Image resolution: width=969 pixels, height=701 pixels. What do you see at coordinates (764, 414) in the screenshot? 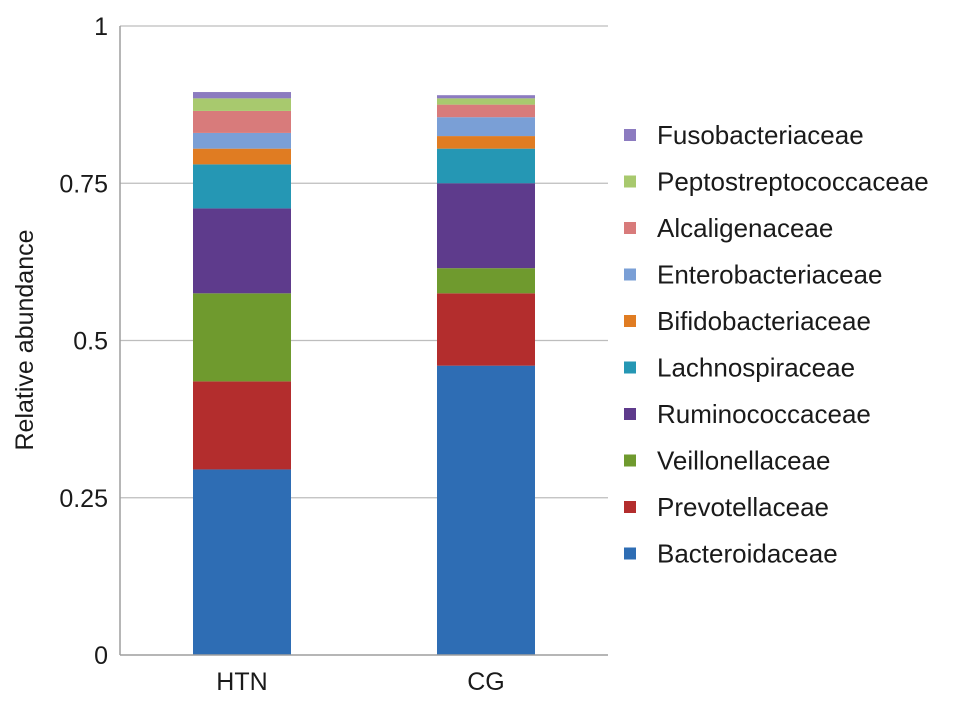
I see `legend-label: Ruminococcaceae` at bounding box center [764, 414].